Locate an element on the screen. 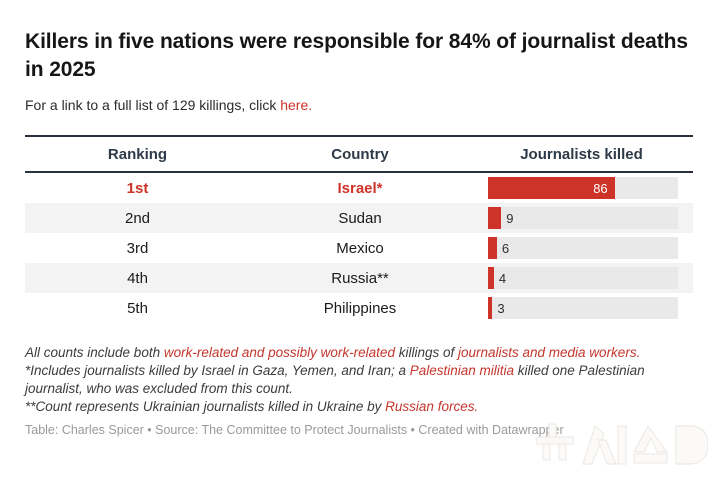 The height and width of the screenshot is (483, 720). bar-value-label: 86 is located at coordinates (600, 188).